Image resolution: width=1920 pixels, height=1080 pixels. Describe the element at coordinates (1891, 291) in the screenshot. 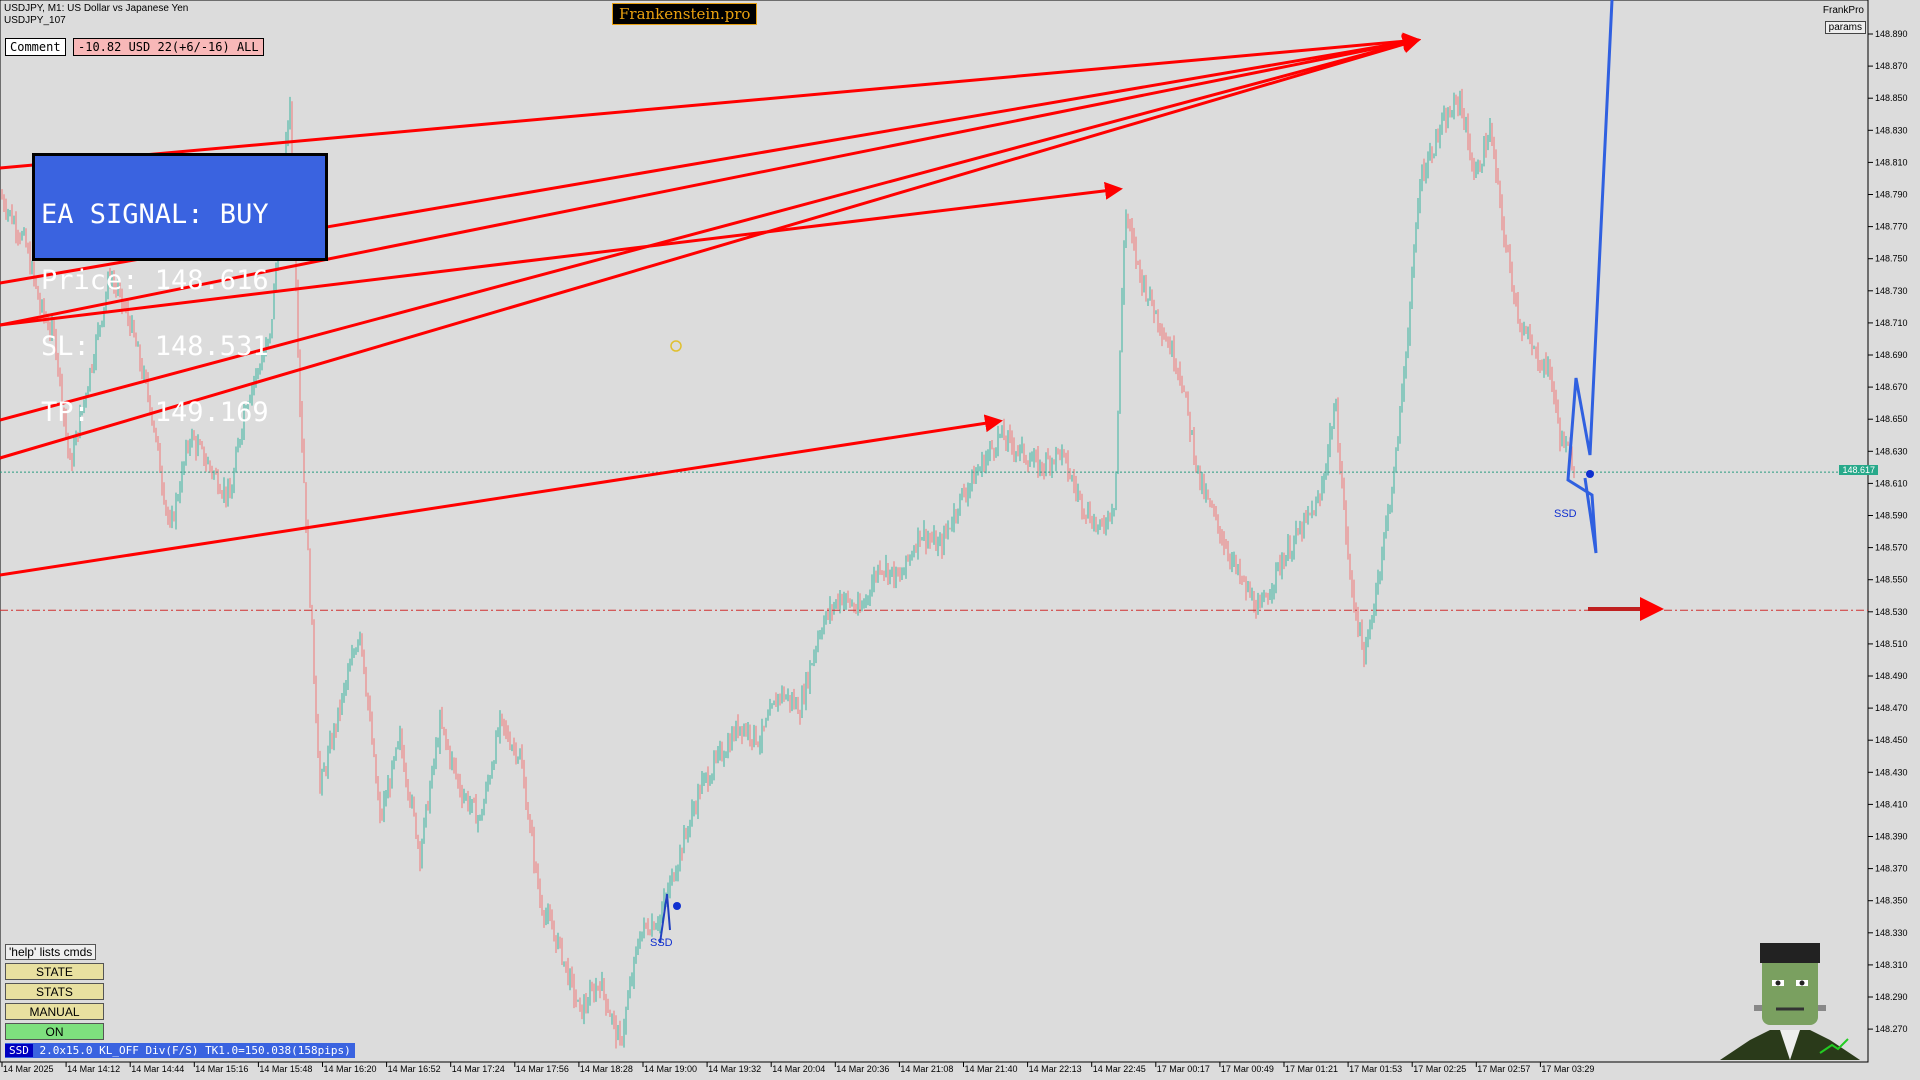

I see `price-tick-label: 148.730` at that location.